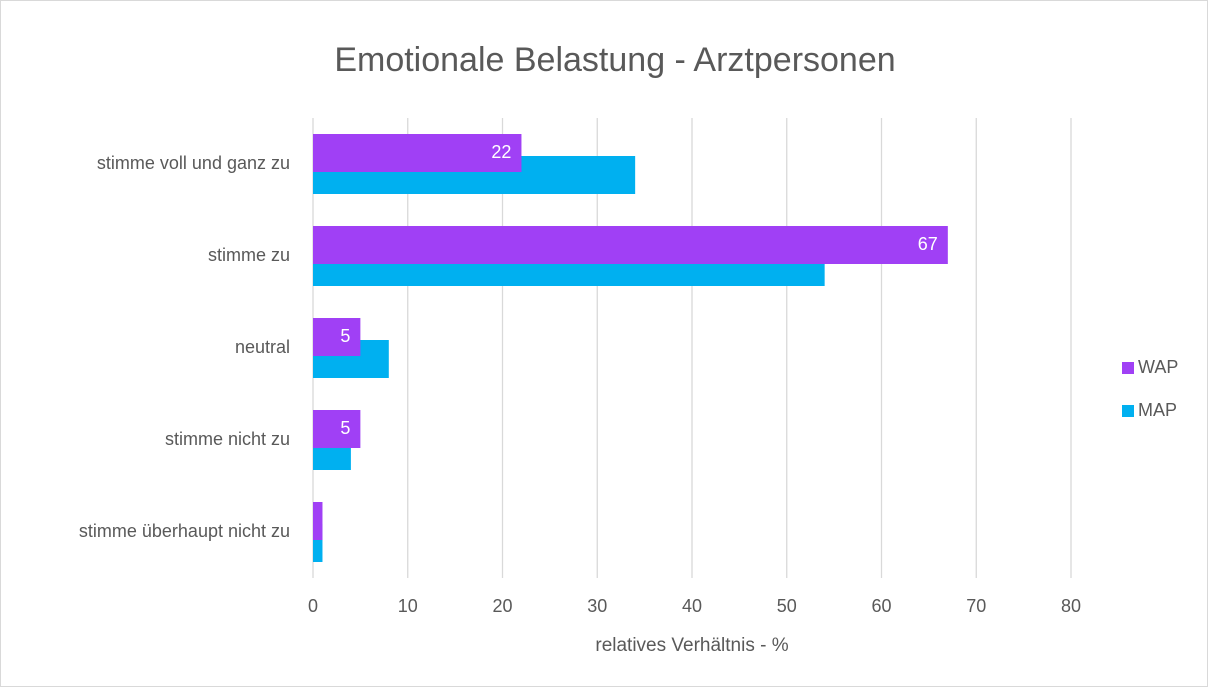  I want to click on x-tick-label: 0, so click(313, 606).